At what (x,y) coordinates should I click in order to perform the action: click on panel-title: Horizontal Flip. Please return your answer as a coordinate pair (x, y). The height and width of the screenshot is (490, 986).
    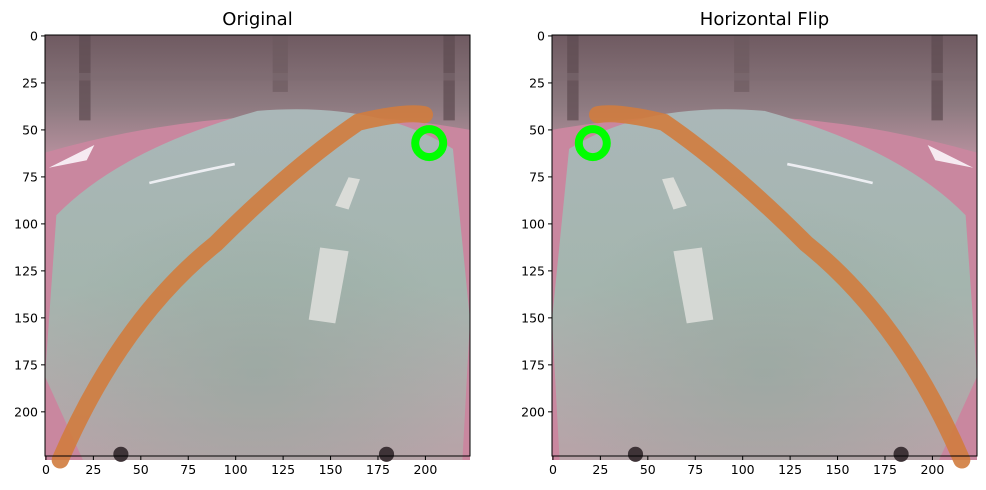
    Looking at the image, I should click on (764, 19).